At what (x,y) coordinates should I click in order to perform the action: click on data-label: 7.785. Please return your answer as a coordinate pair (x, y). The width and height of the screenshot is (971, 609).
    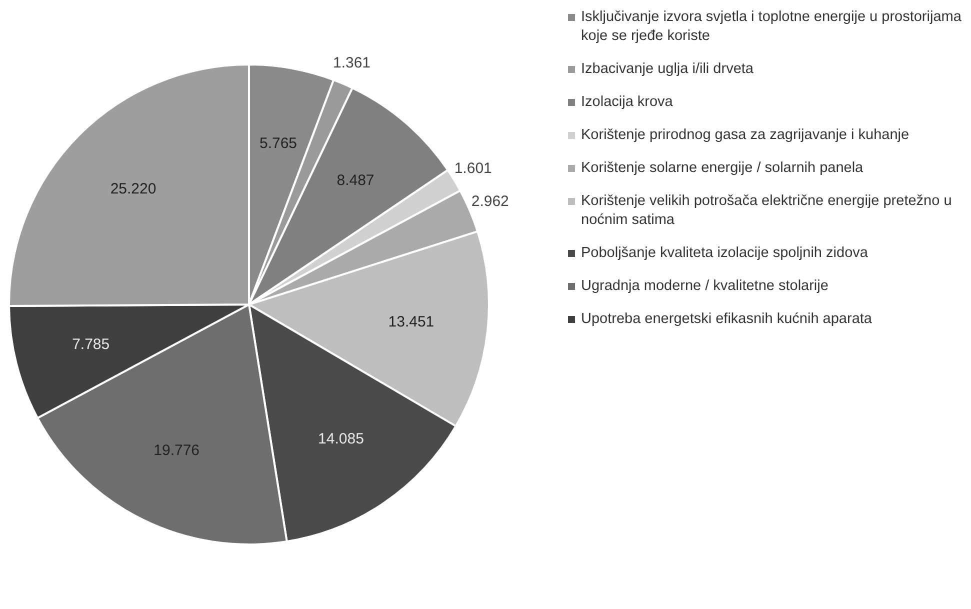
    Looking at the image, I should click on (91, 344).